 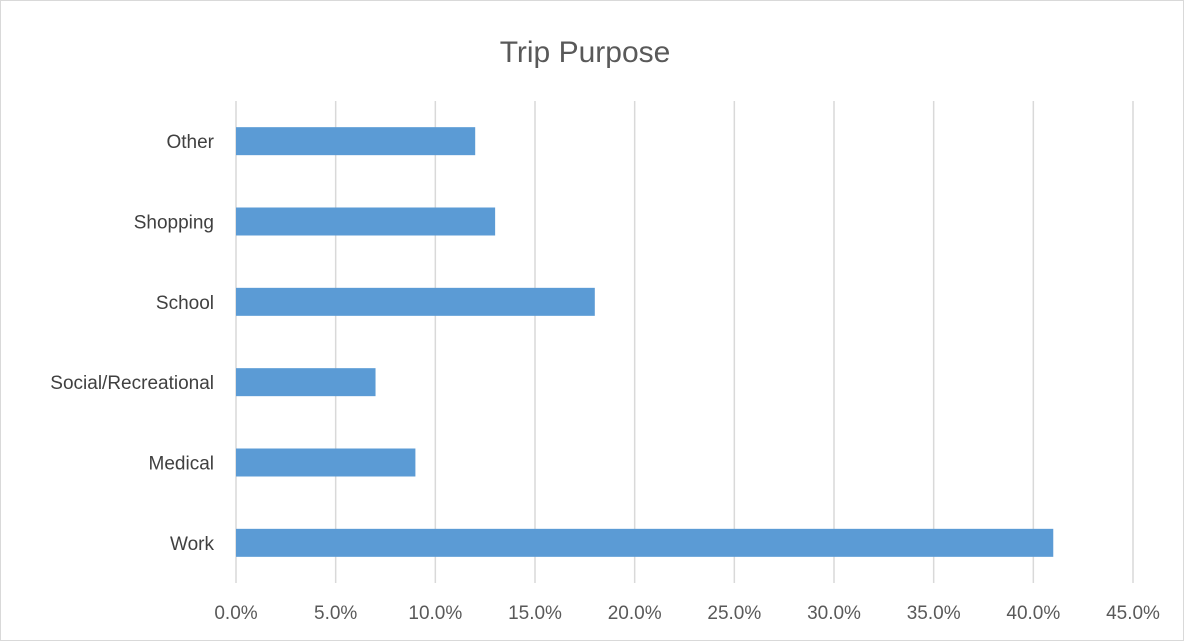 What do you see at coordinates (335, 613) in the screenshot?
I see `x-tick-label: 5.0%` at bounding box center [335, 613].